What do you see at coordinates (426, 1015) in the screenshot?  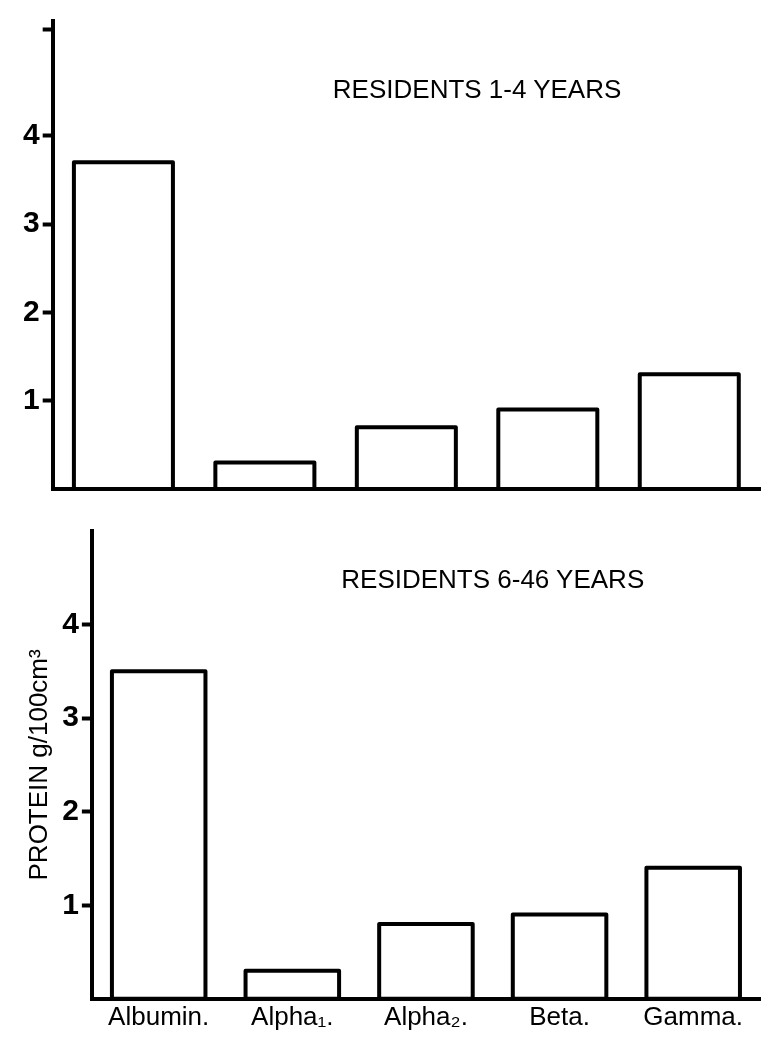 I see `x-tick-label: Alpha₂.` at bounding box center [426, 1015].